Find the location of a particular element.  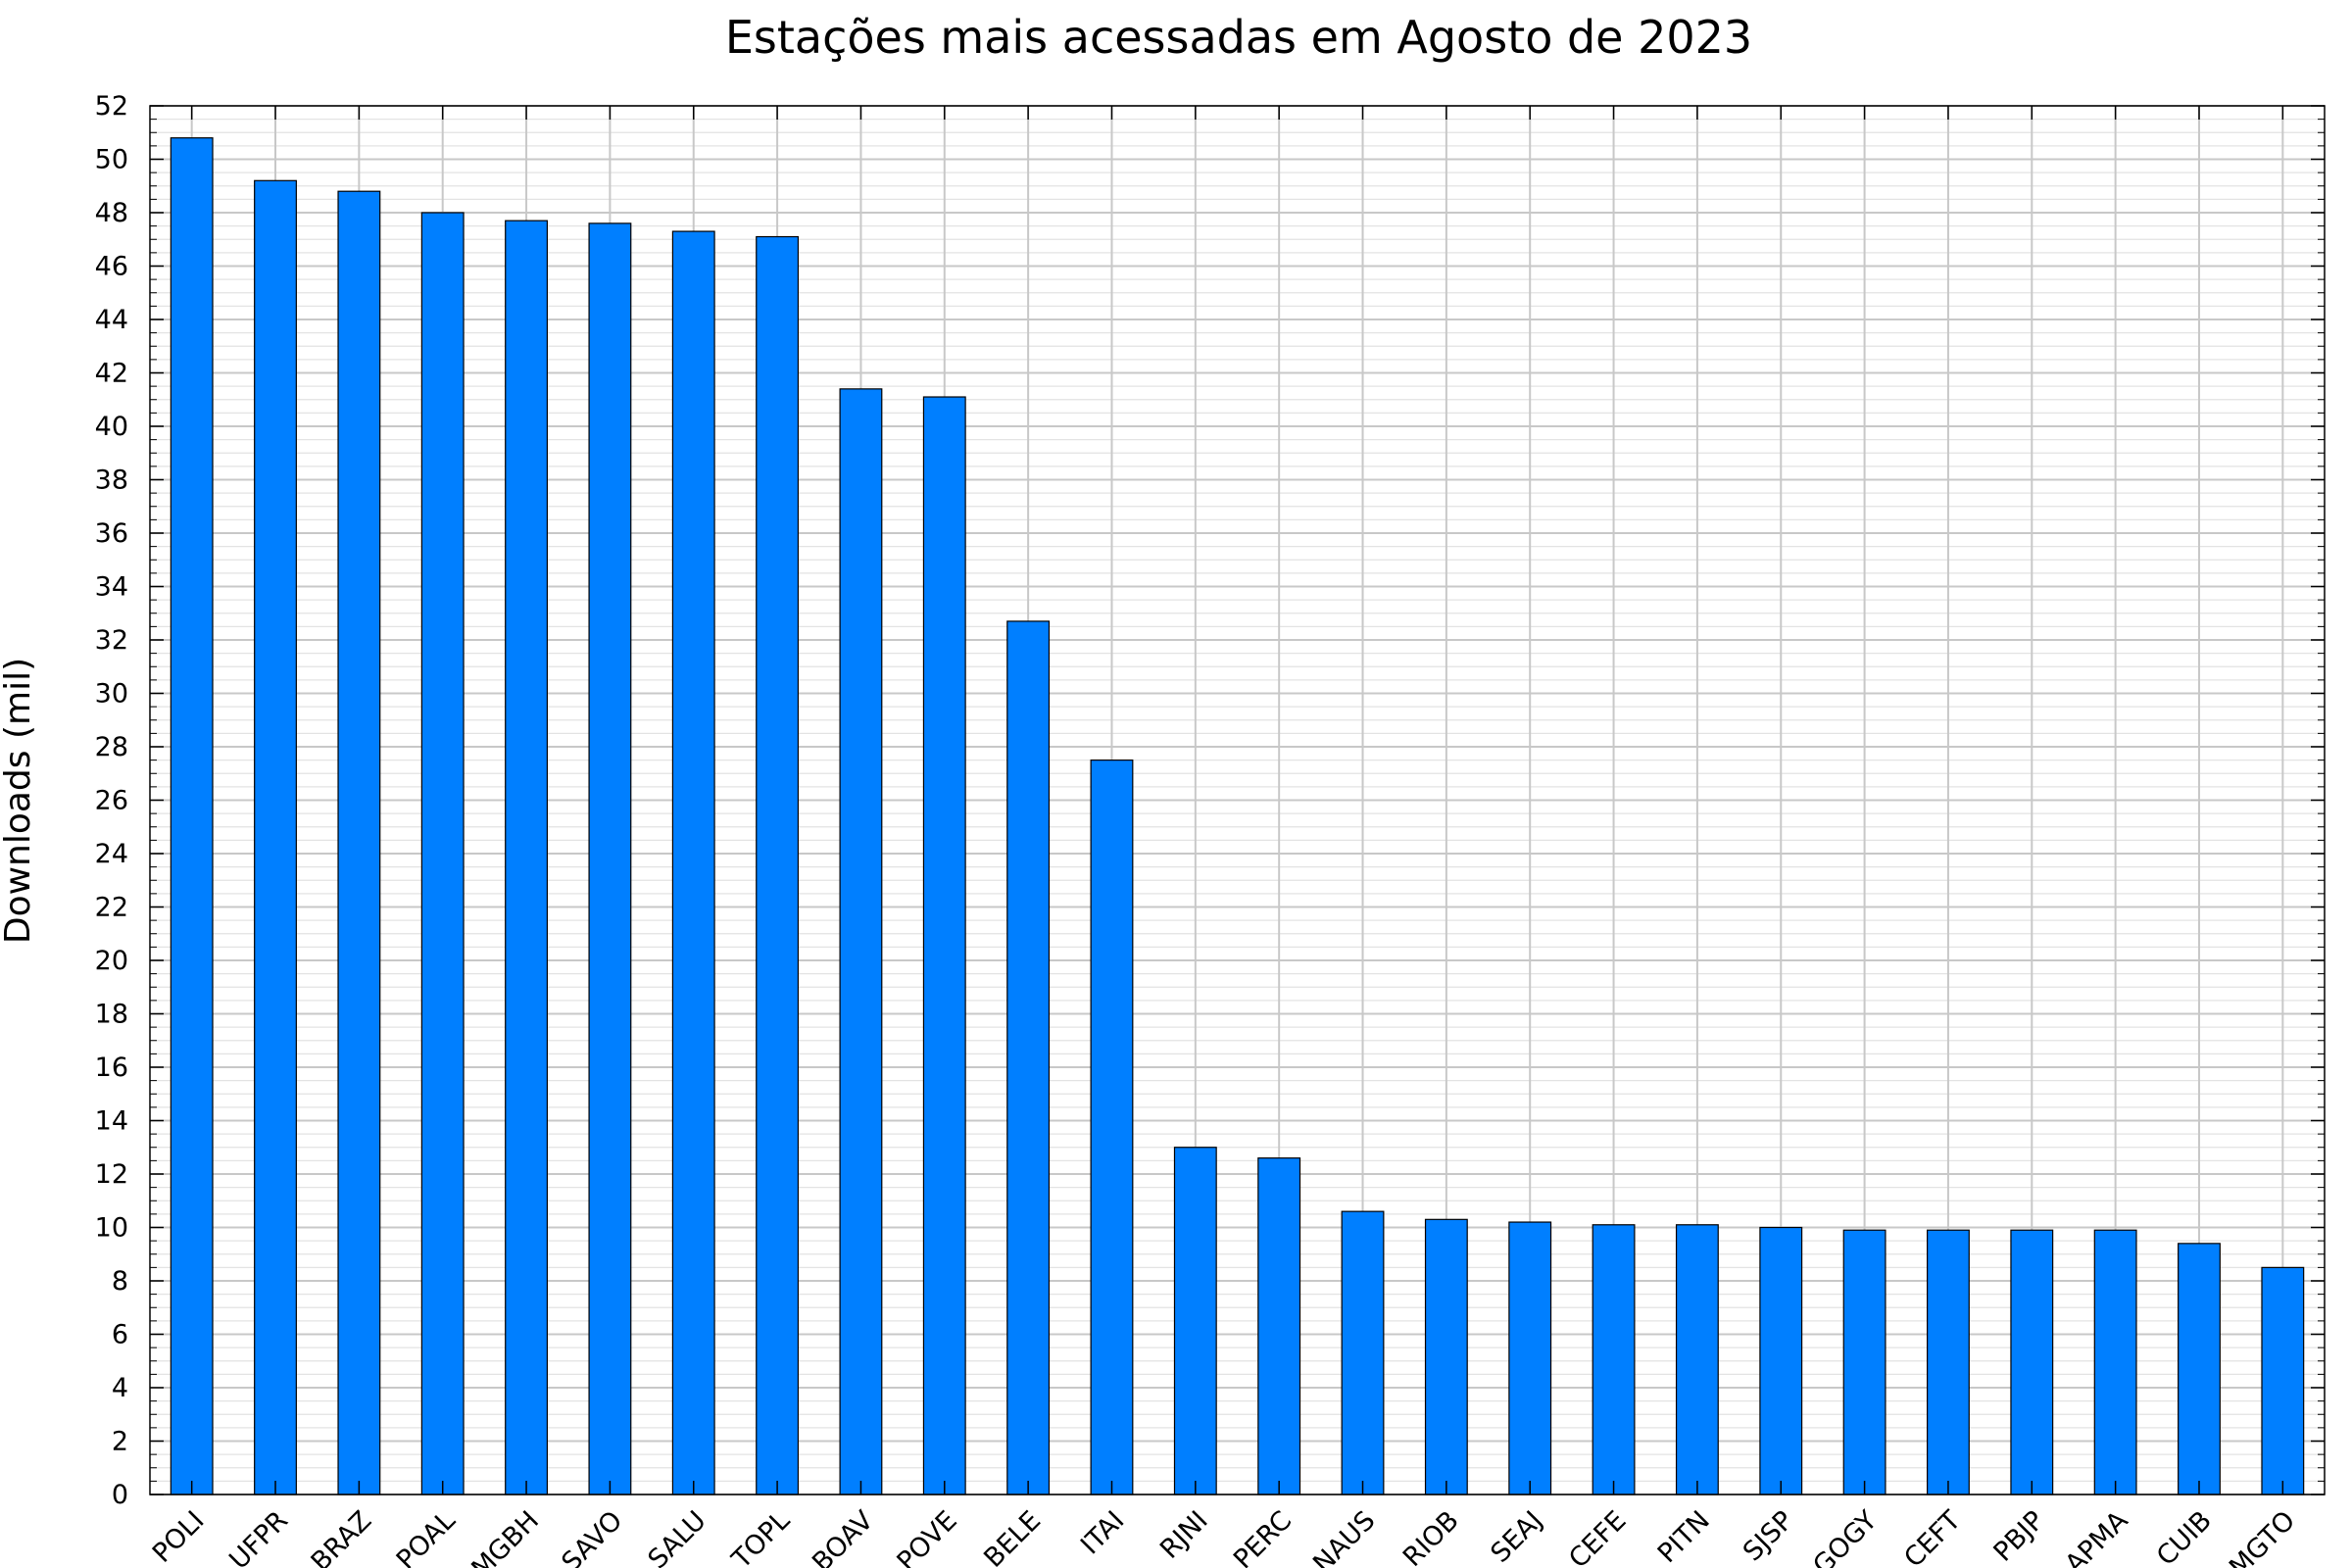

x-tick-label-apma: APMA is located at coordinates (2097, 1536).